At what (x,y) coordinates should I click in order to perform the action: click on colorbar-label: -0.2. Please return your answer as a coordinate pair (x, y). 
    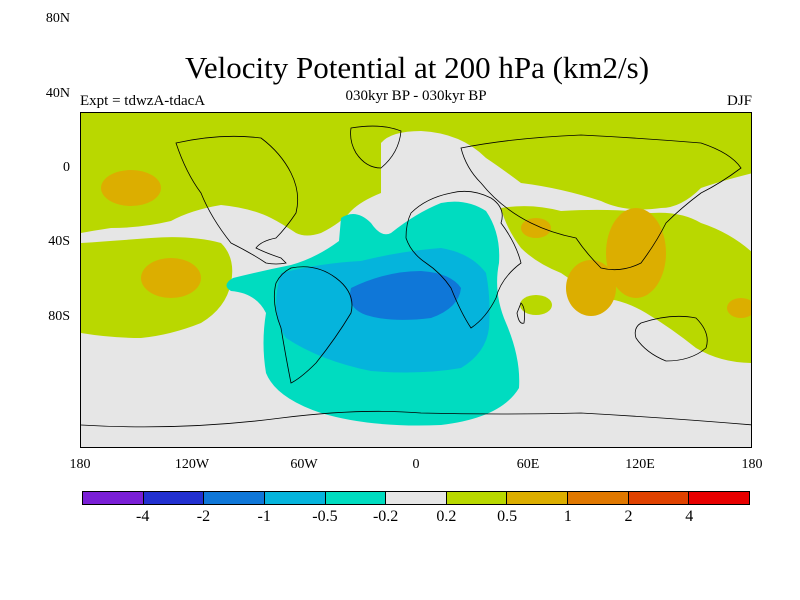
    Looking at the image, I should click on (385, 516).